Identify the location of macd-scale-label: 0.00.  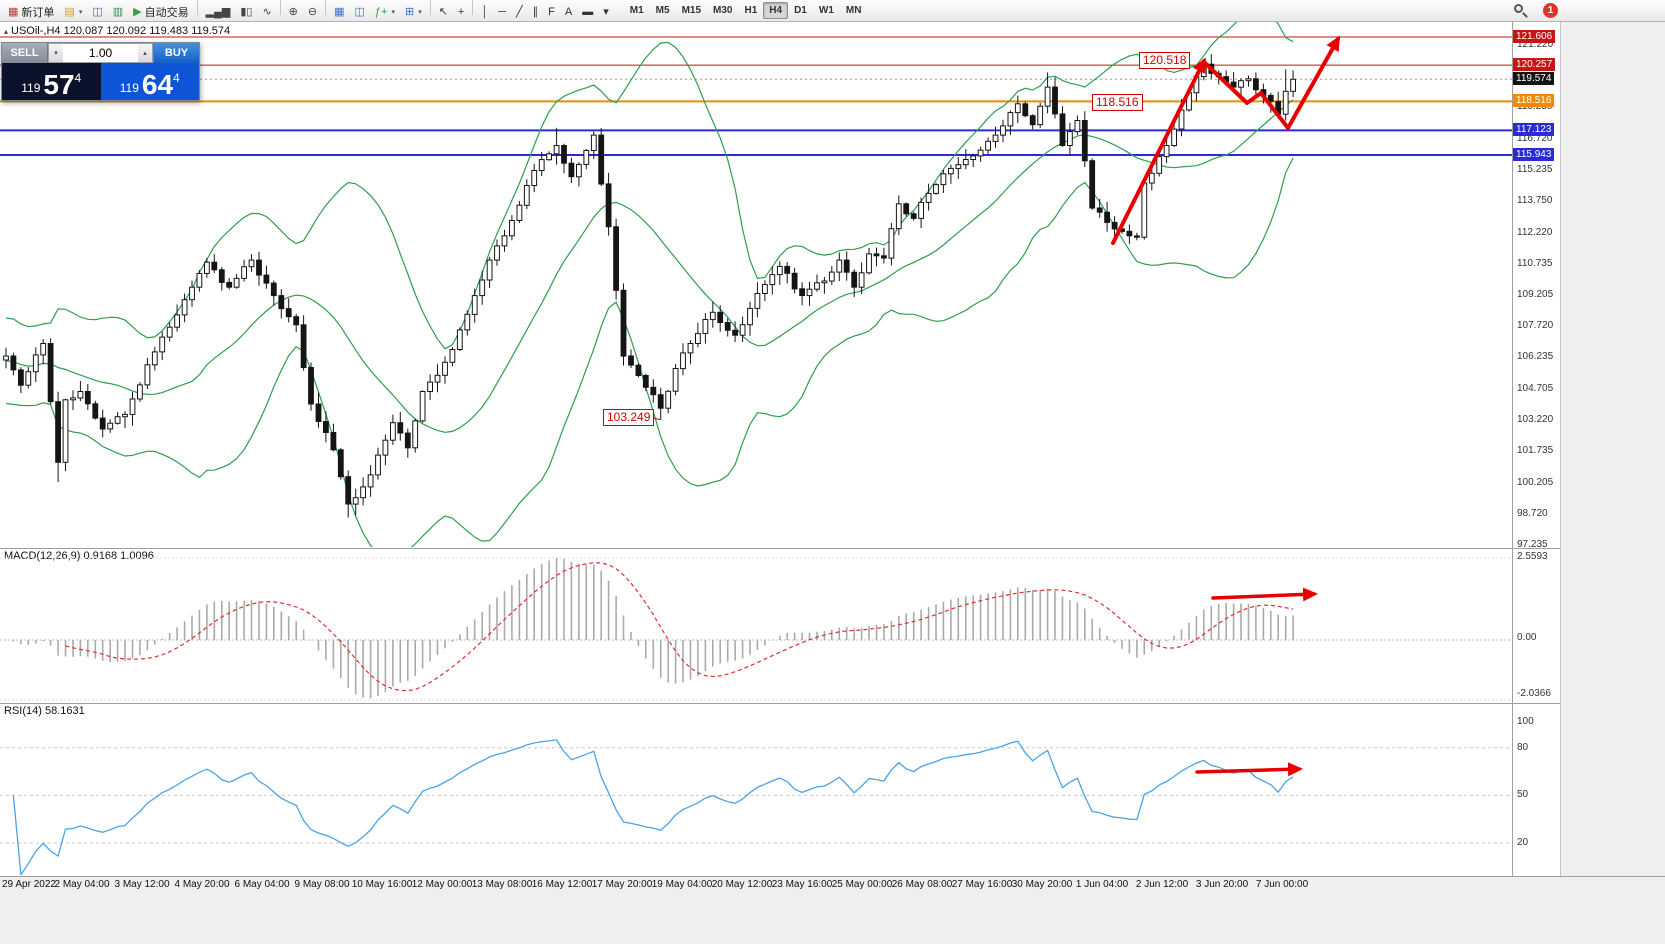
(1527, 637).